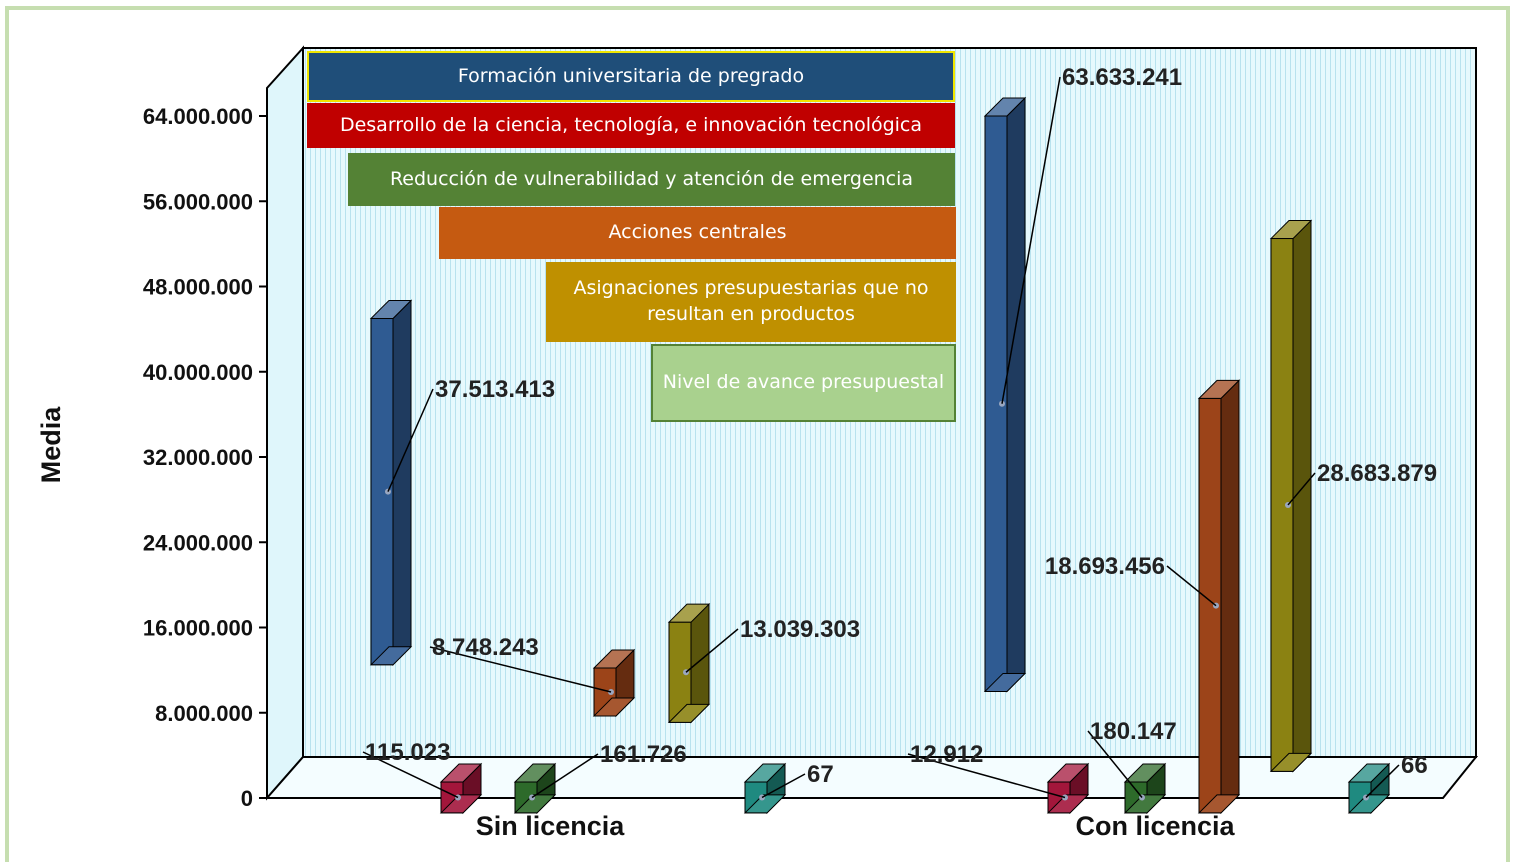 The width and height of the screenshot is (1516, 864). What do you see at coordinates (198, 628) in the screenshot?
I see `y-tick-label: 16.000.000` at bounding box center [198, 628].